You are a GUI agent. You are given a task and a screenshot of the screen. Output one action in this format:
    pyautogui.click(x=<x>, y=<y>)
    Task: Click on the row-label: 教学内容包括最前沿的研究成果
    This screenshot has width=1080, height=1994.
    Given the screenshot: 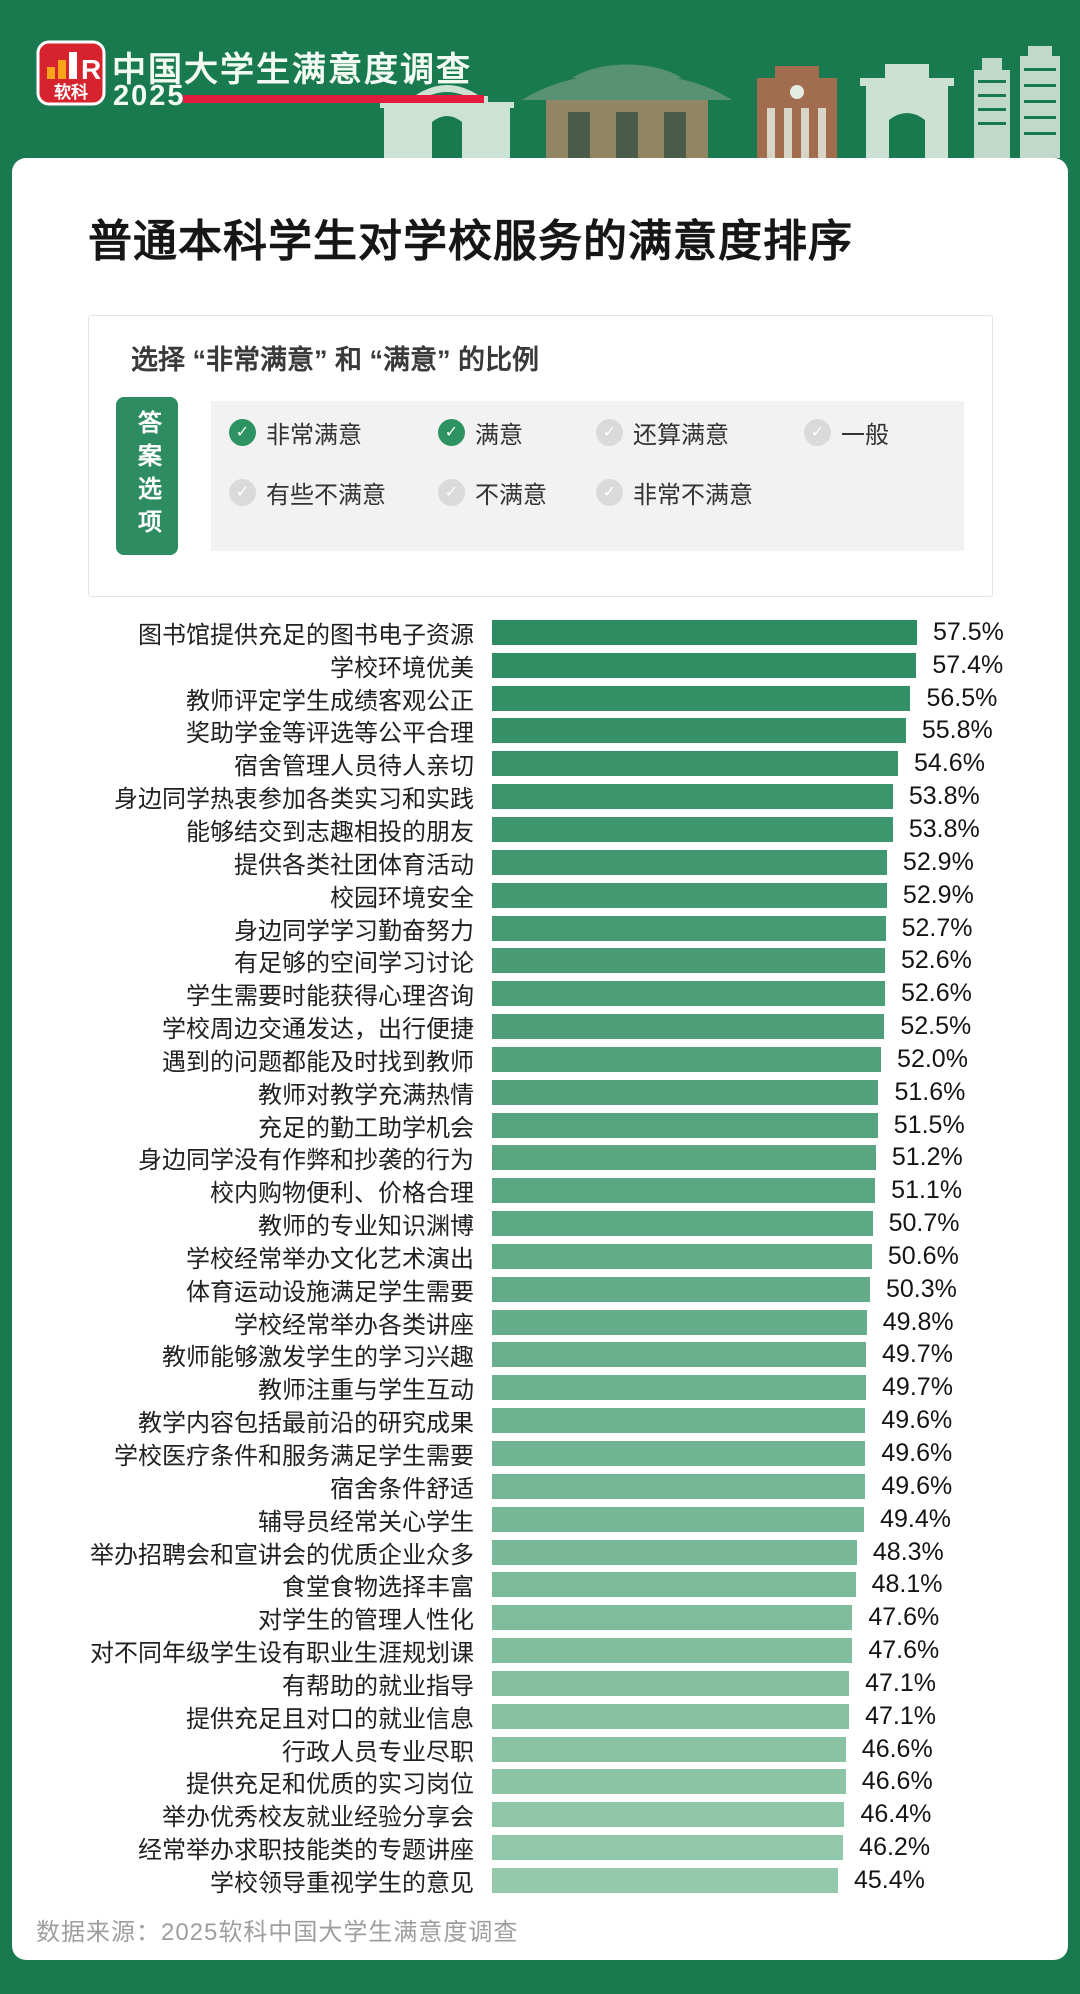 What is the action you would take?
    pyautogui.click(x=306, y=1424)
    